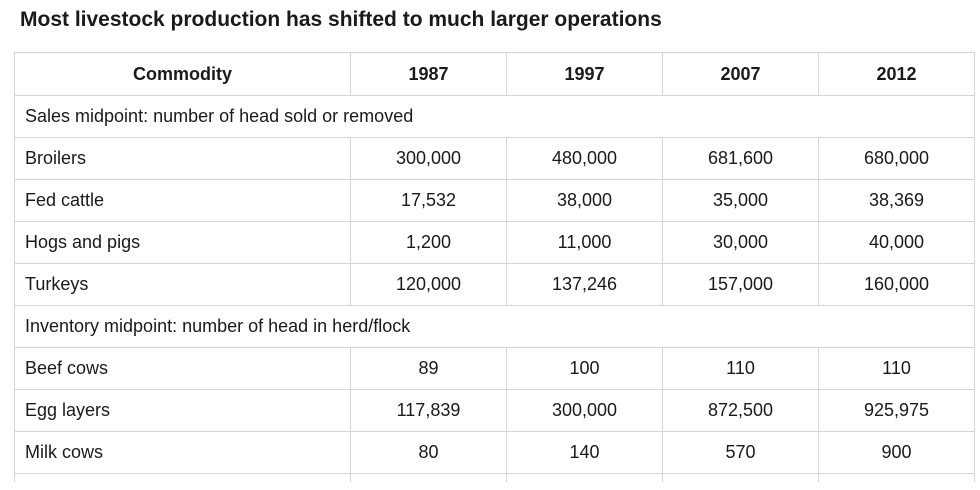 This screenshot has height=490, width=980. Describe the element at coordinates (740, 242) in the screenshot. I see `cell-value: 30,000` at that location.